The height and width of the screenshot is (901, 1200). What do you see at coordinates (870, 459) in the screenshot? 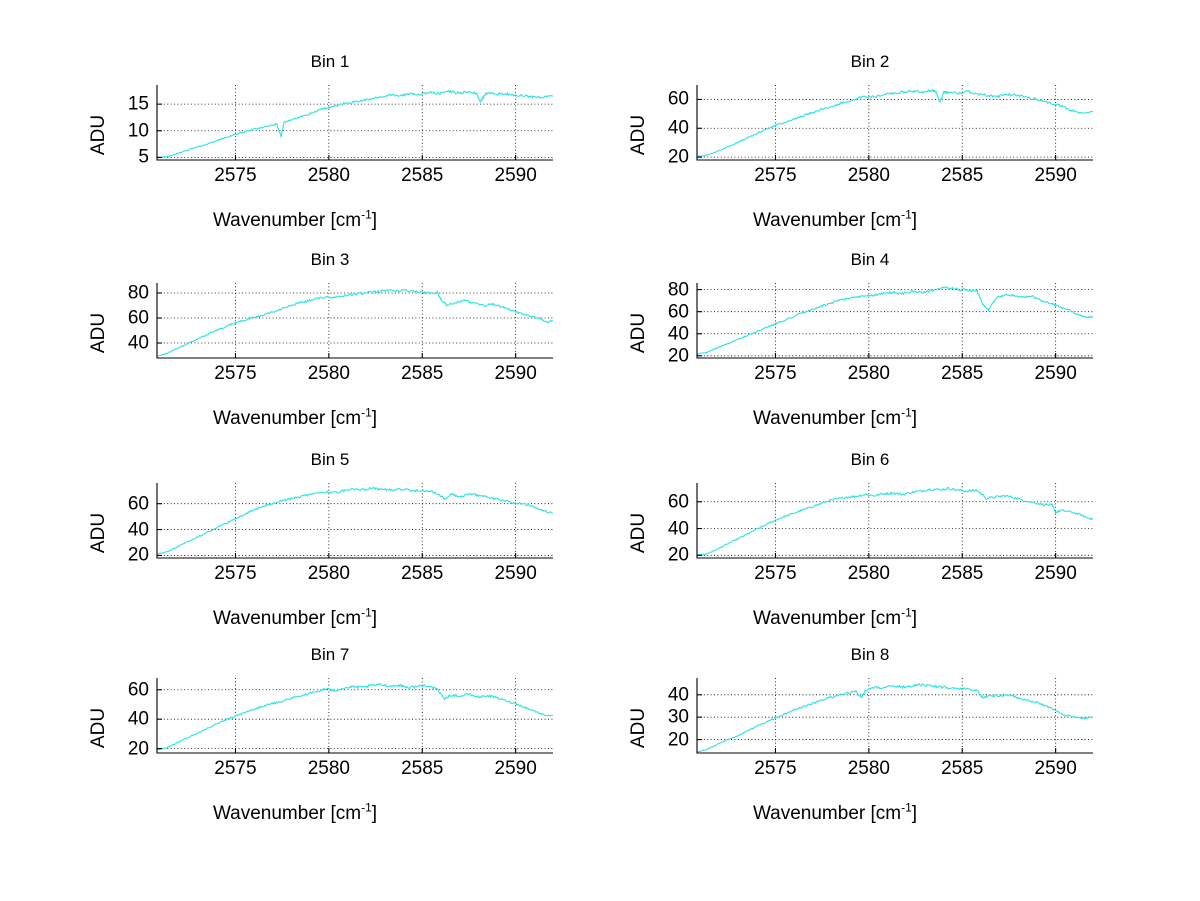
I see `panel-title: Bin 6` at bounding box center [870, 459].